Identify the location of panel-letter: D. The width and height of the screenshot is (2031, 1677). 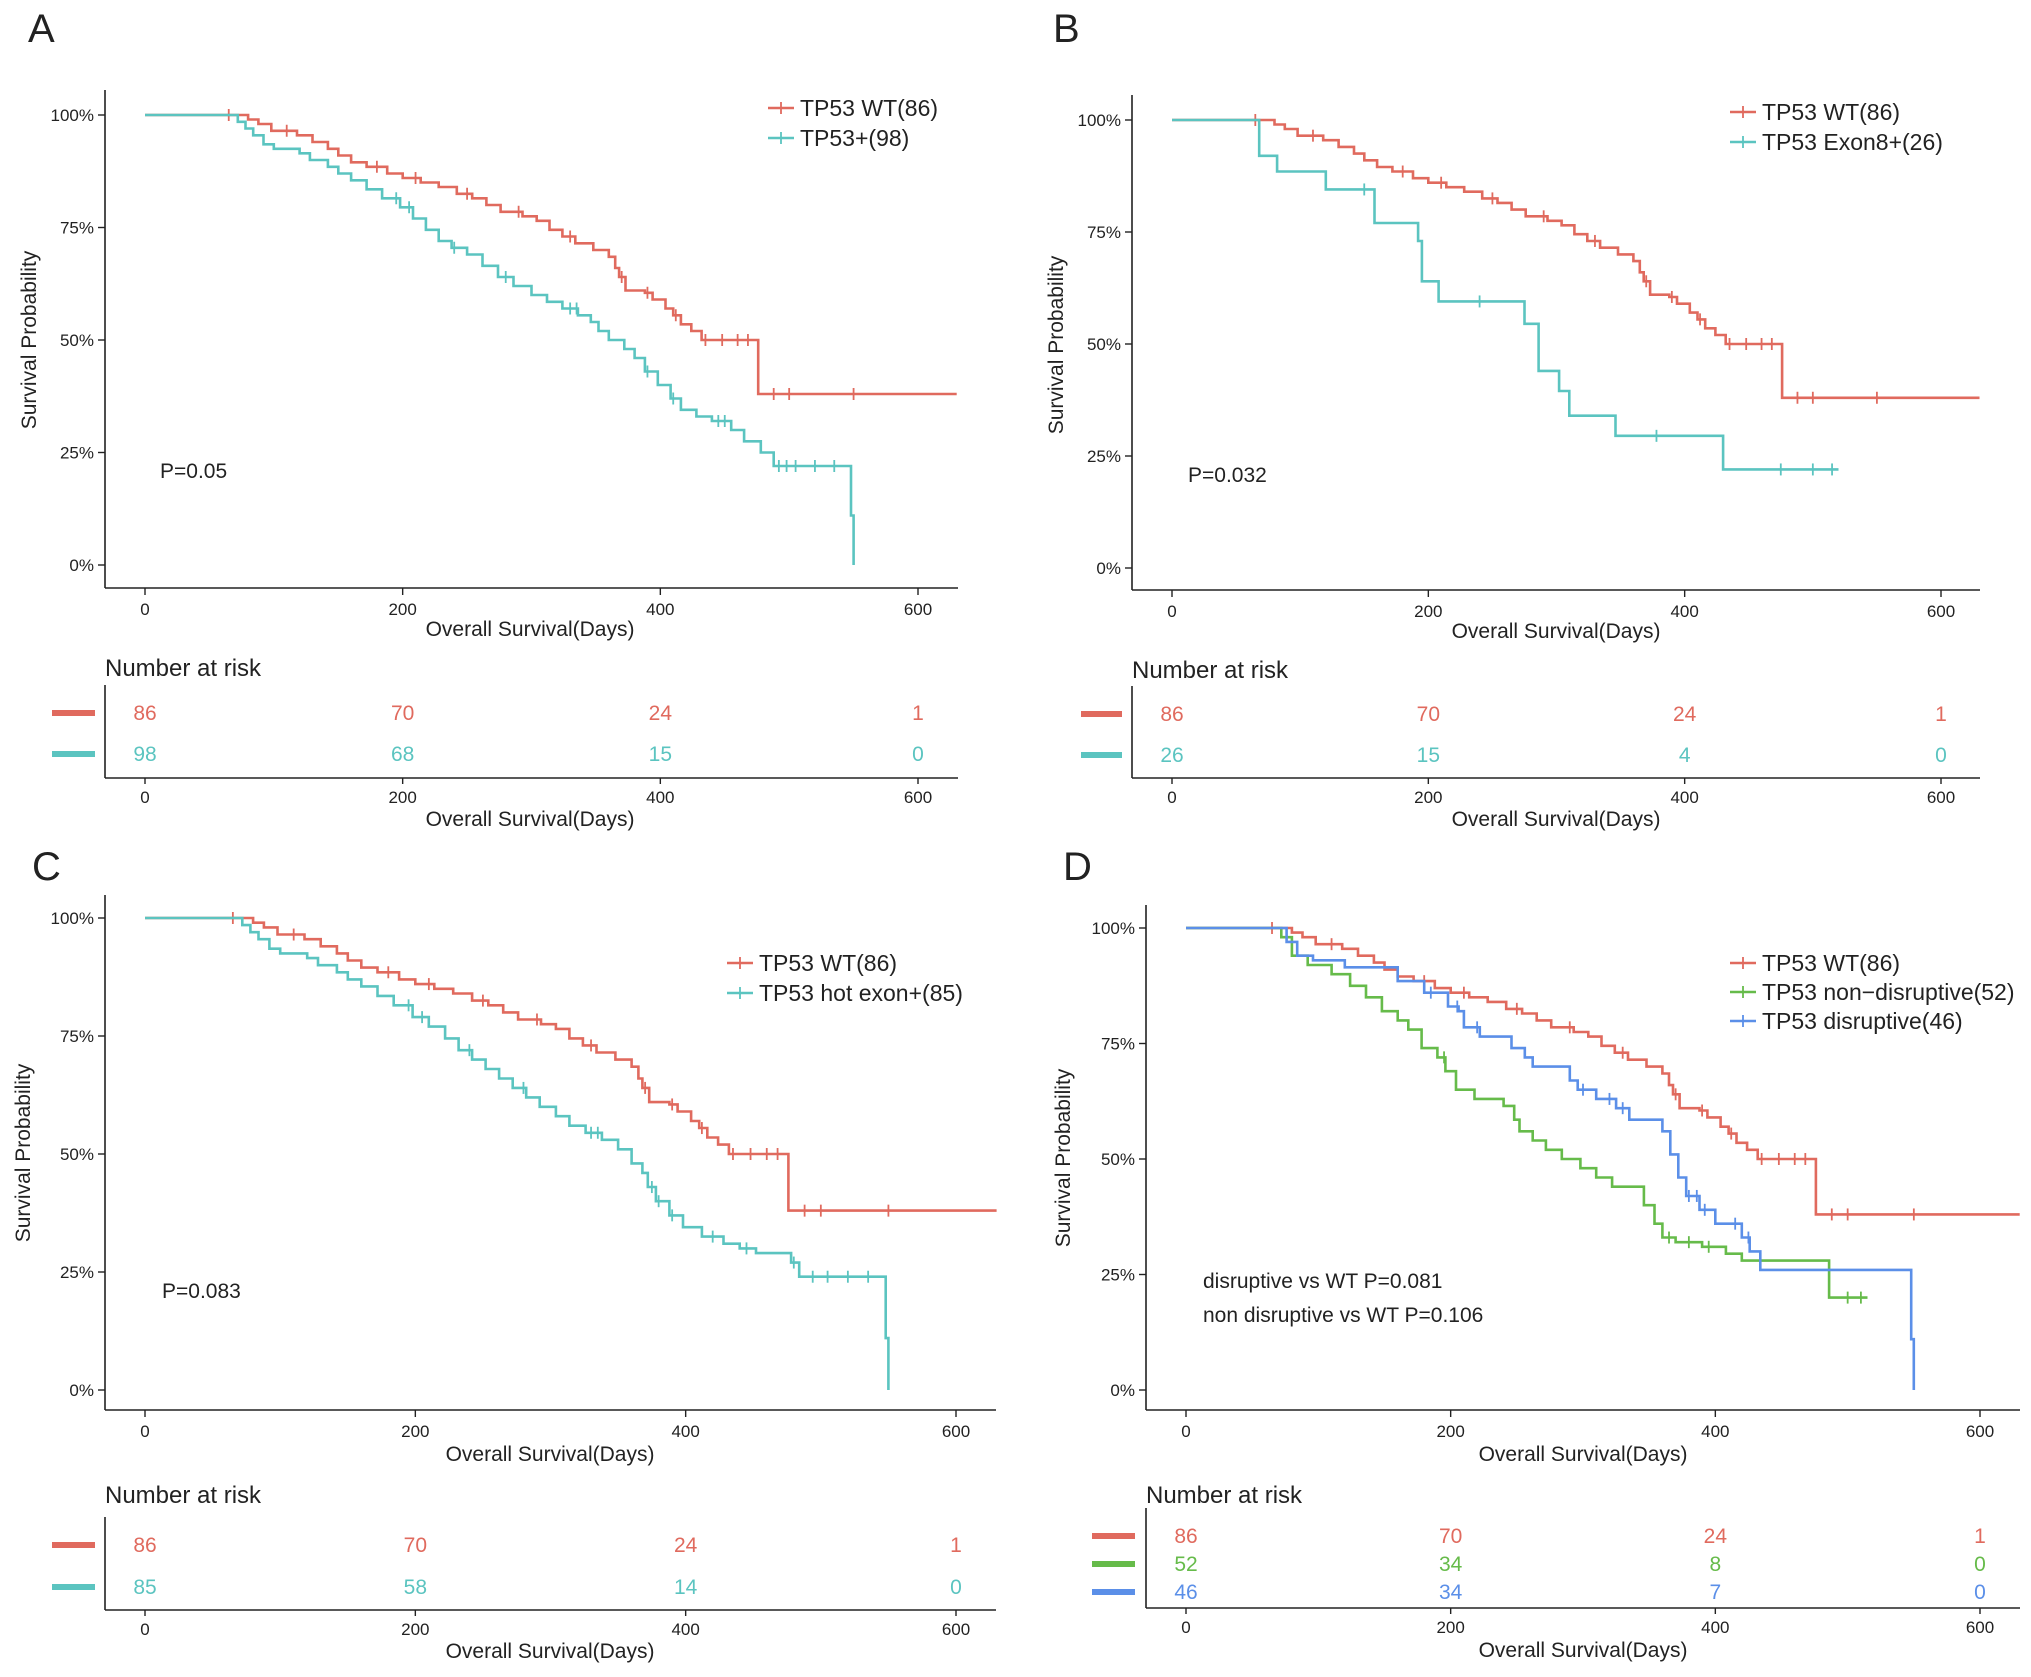
(1077, 867).